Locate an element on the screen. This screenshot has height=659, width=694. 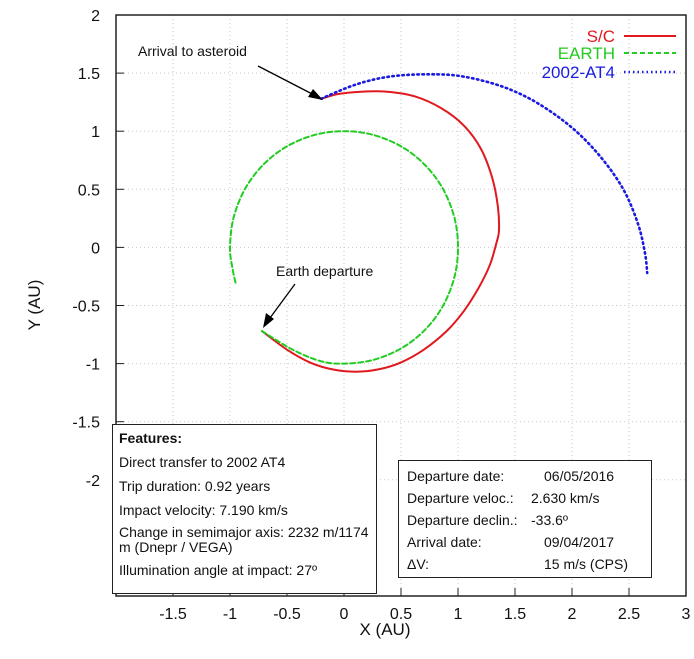
feature-line: Impact velocity: 7.190 km/s is located at coordinates (203, 510).